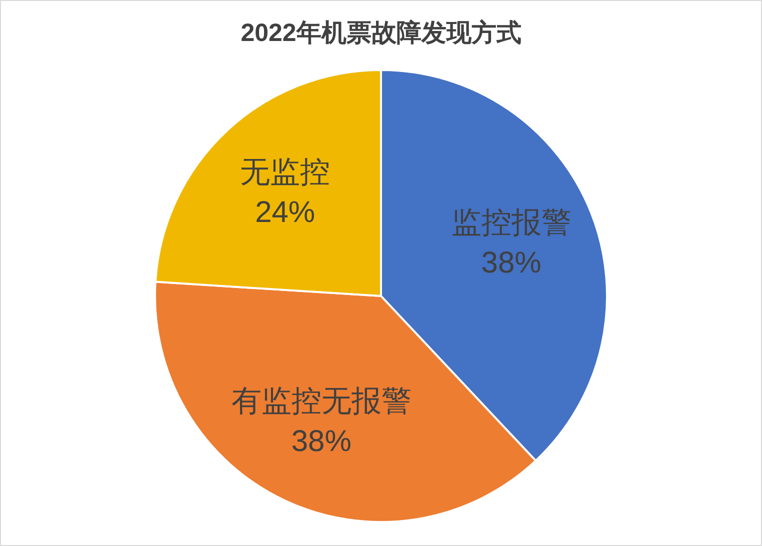 The height and width of the screenshot is (546, 762). I want to click on data-label: 24%, so click(285, 213).